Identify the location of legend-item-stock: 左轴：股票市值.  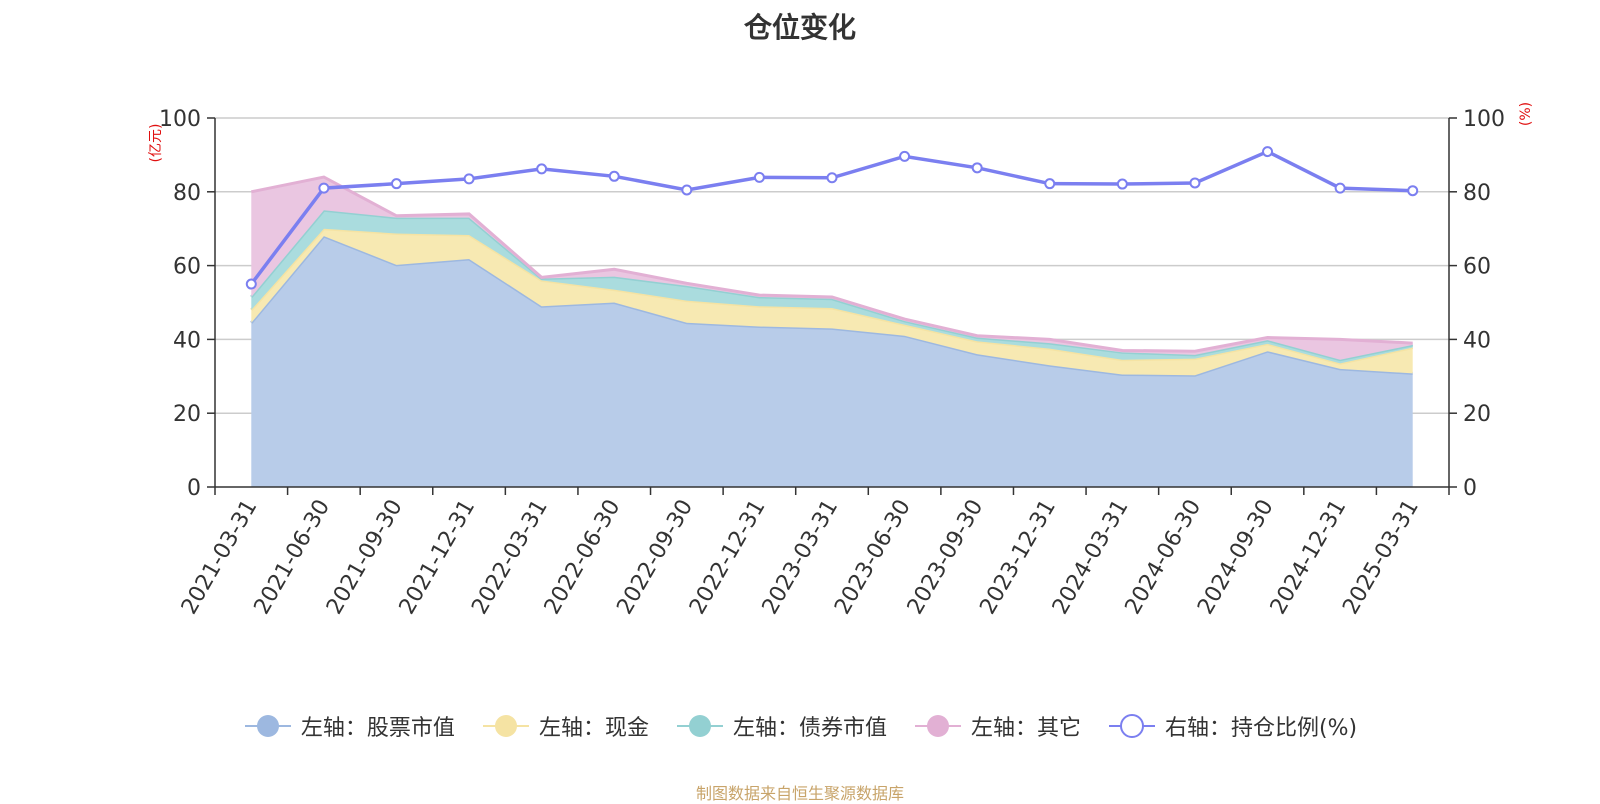
(349, 726).